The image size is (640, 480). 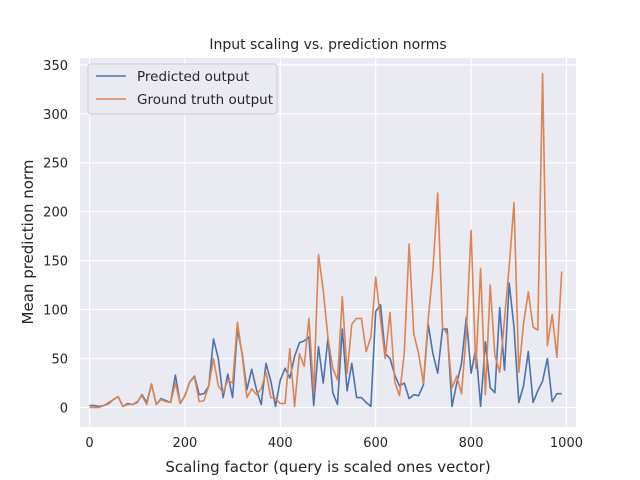 I want to click on x-tick-label: 400, so click(x=280, y=443).